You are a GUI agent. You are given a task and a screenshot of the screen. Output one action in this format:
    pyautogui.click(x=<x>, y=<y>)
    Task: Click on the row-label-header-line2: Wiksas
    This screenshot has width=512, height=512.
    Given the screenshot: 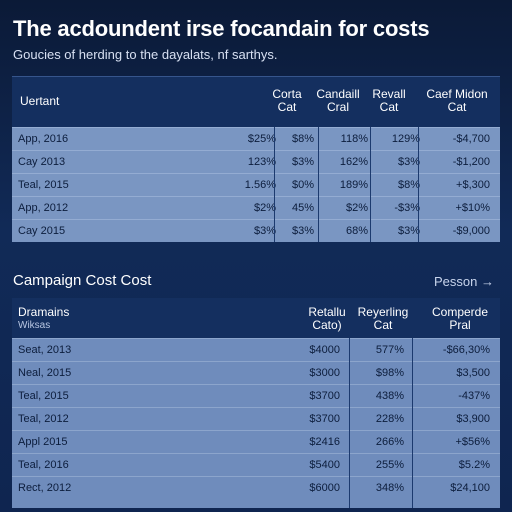 What is the action you would take?
    pyautogui.click(x=34, y=325)
    